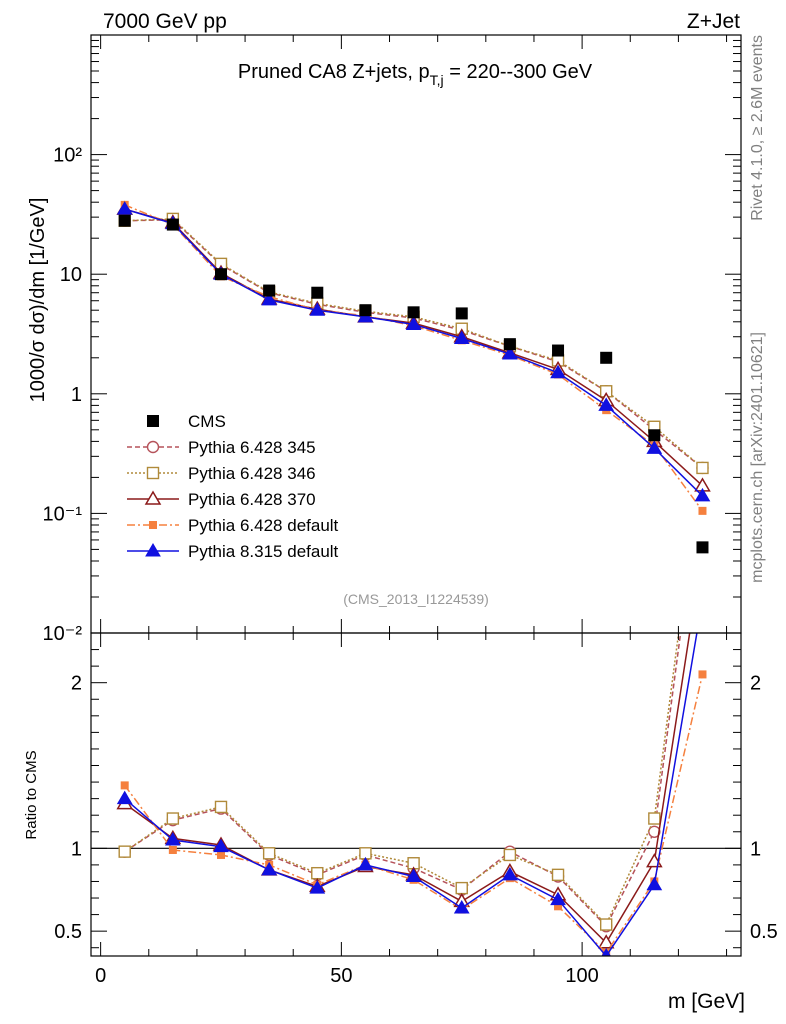 This screenshot has width=786, height=1024. I want to click on y-axis-label: 1000/σ dσ)/dm [1/GeV], so click(38, 300).